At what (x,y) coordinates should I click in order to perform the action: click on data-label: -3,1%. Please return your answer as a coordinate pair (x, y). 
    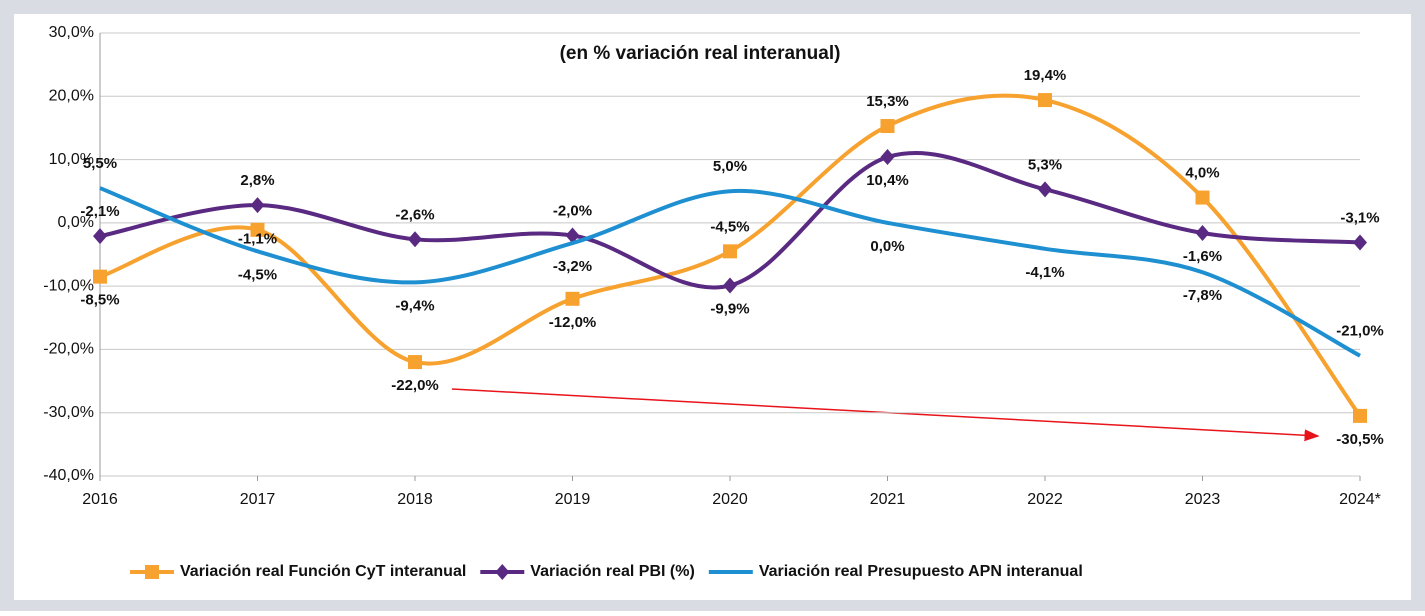
    Looking at the image, I should click on (1359, 217).